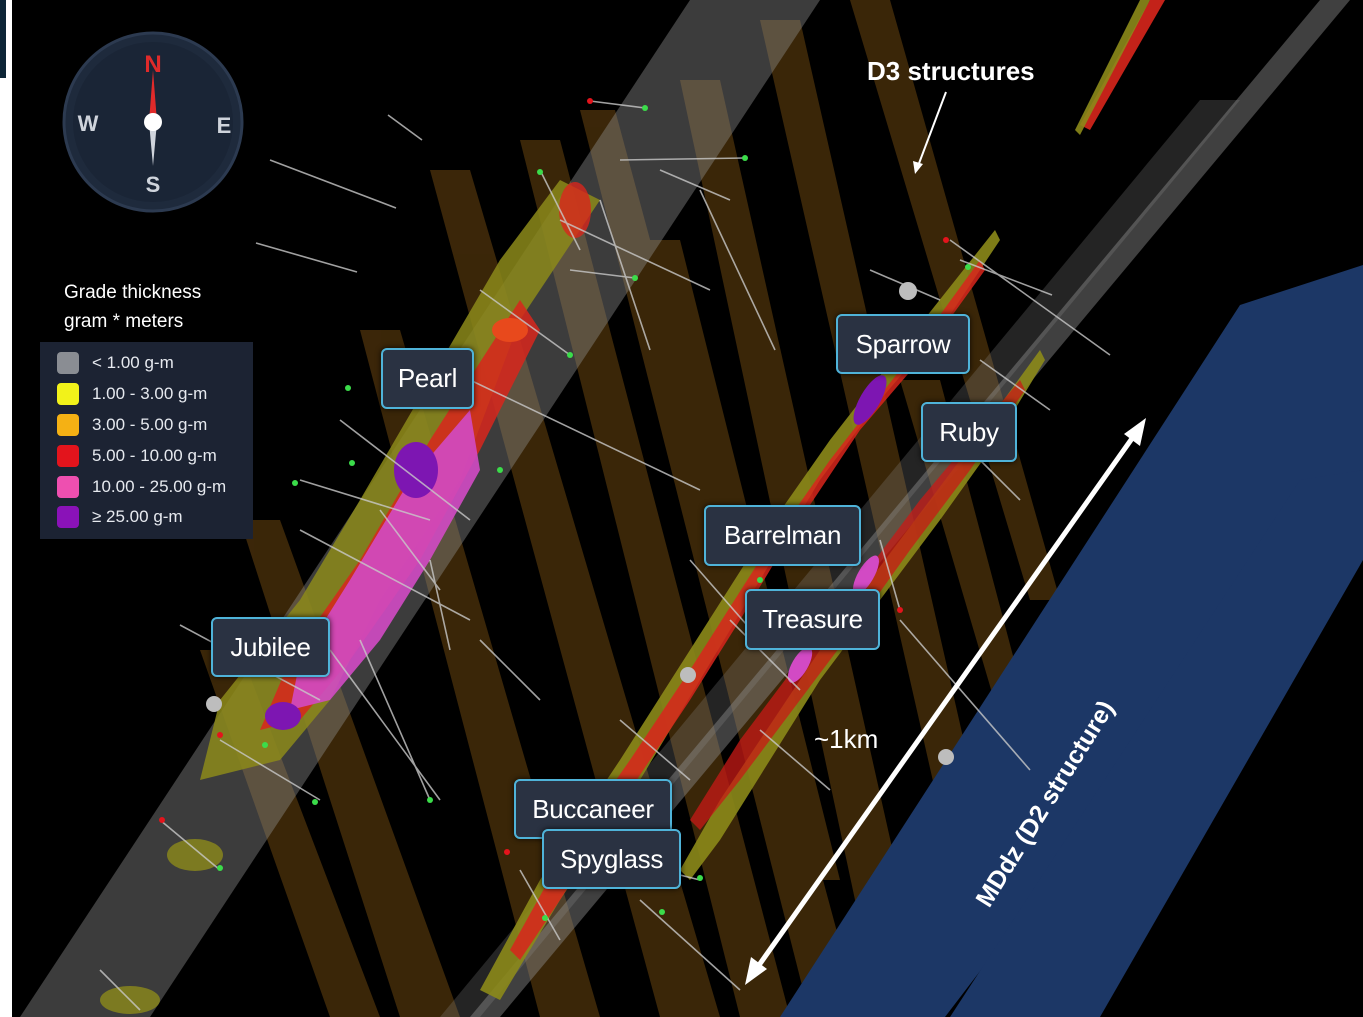  Describe the element at coordinates (812, 619) in the screenshot. I see `prospect-label-treasure: Treasure` at that location.